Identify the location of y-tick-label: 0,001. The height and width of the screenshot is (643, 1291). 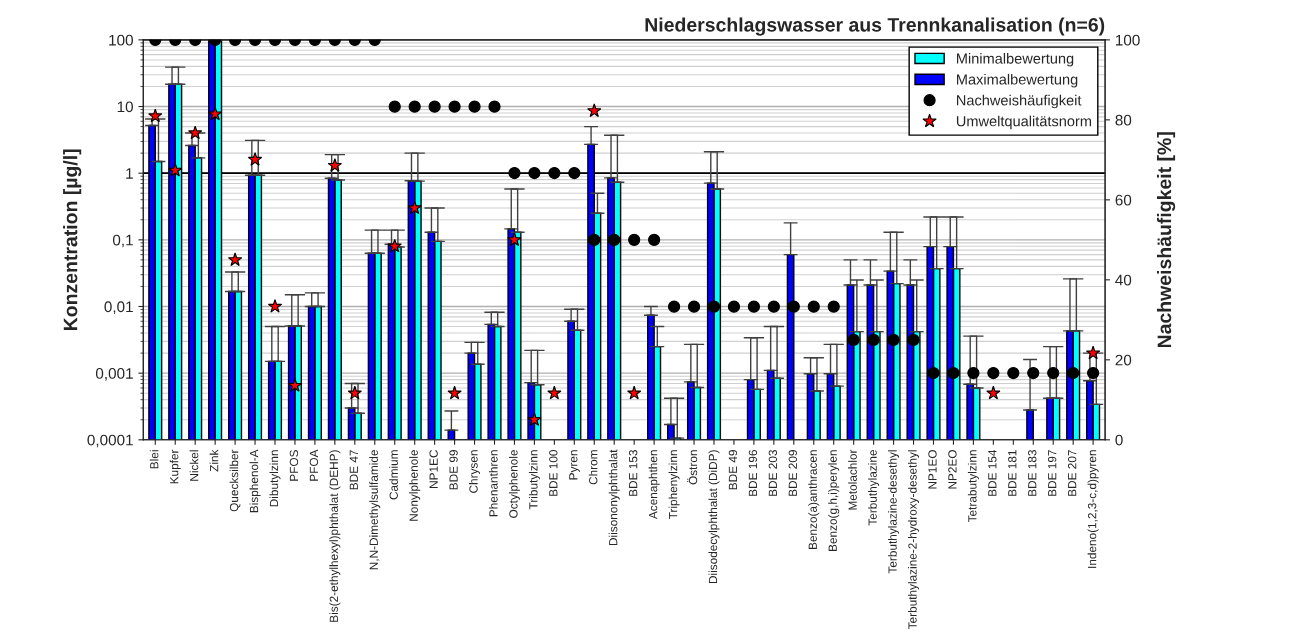
(114, 374).